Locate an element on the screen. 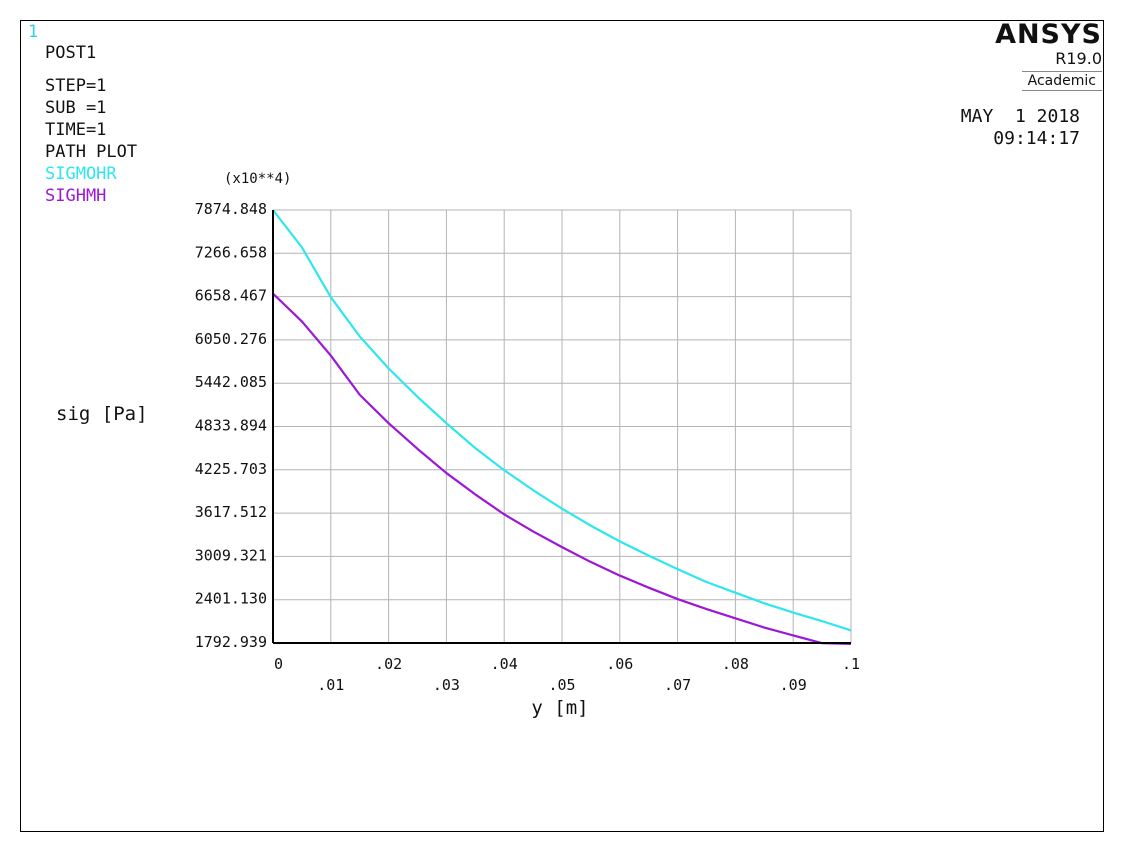  x-tick-label: .01 is located at coordinates (330, 685).